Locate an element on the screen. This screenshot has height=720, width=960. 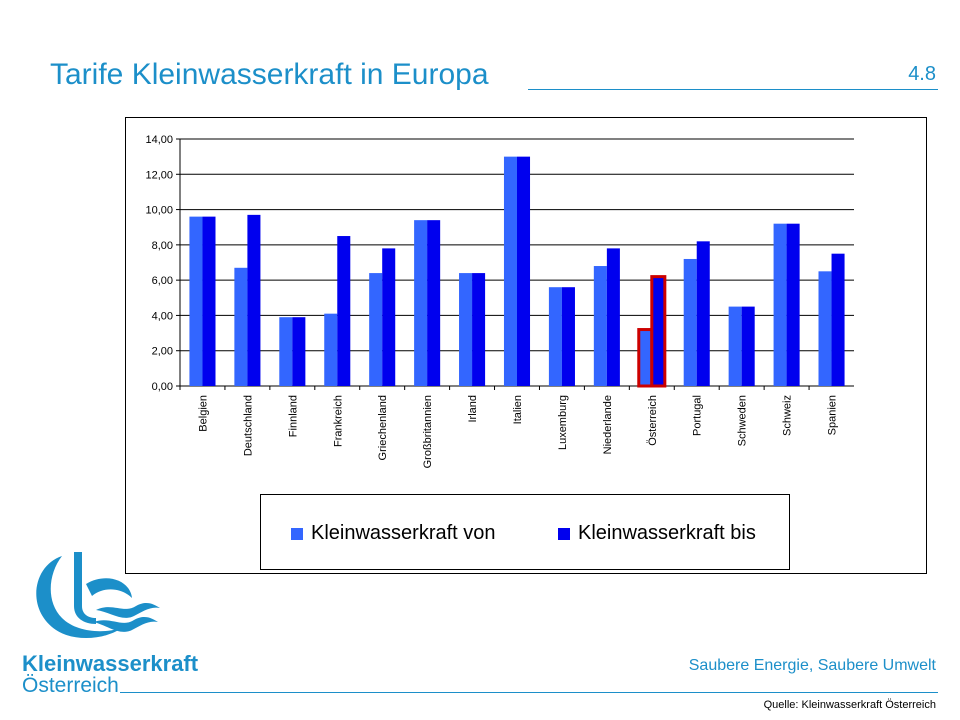
x-tick-label: Niederlande is located at coordinates (608, 424).